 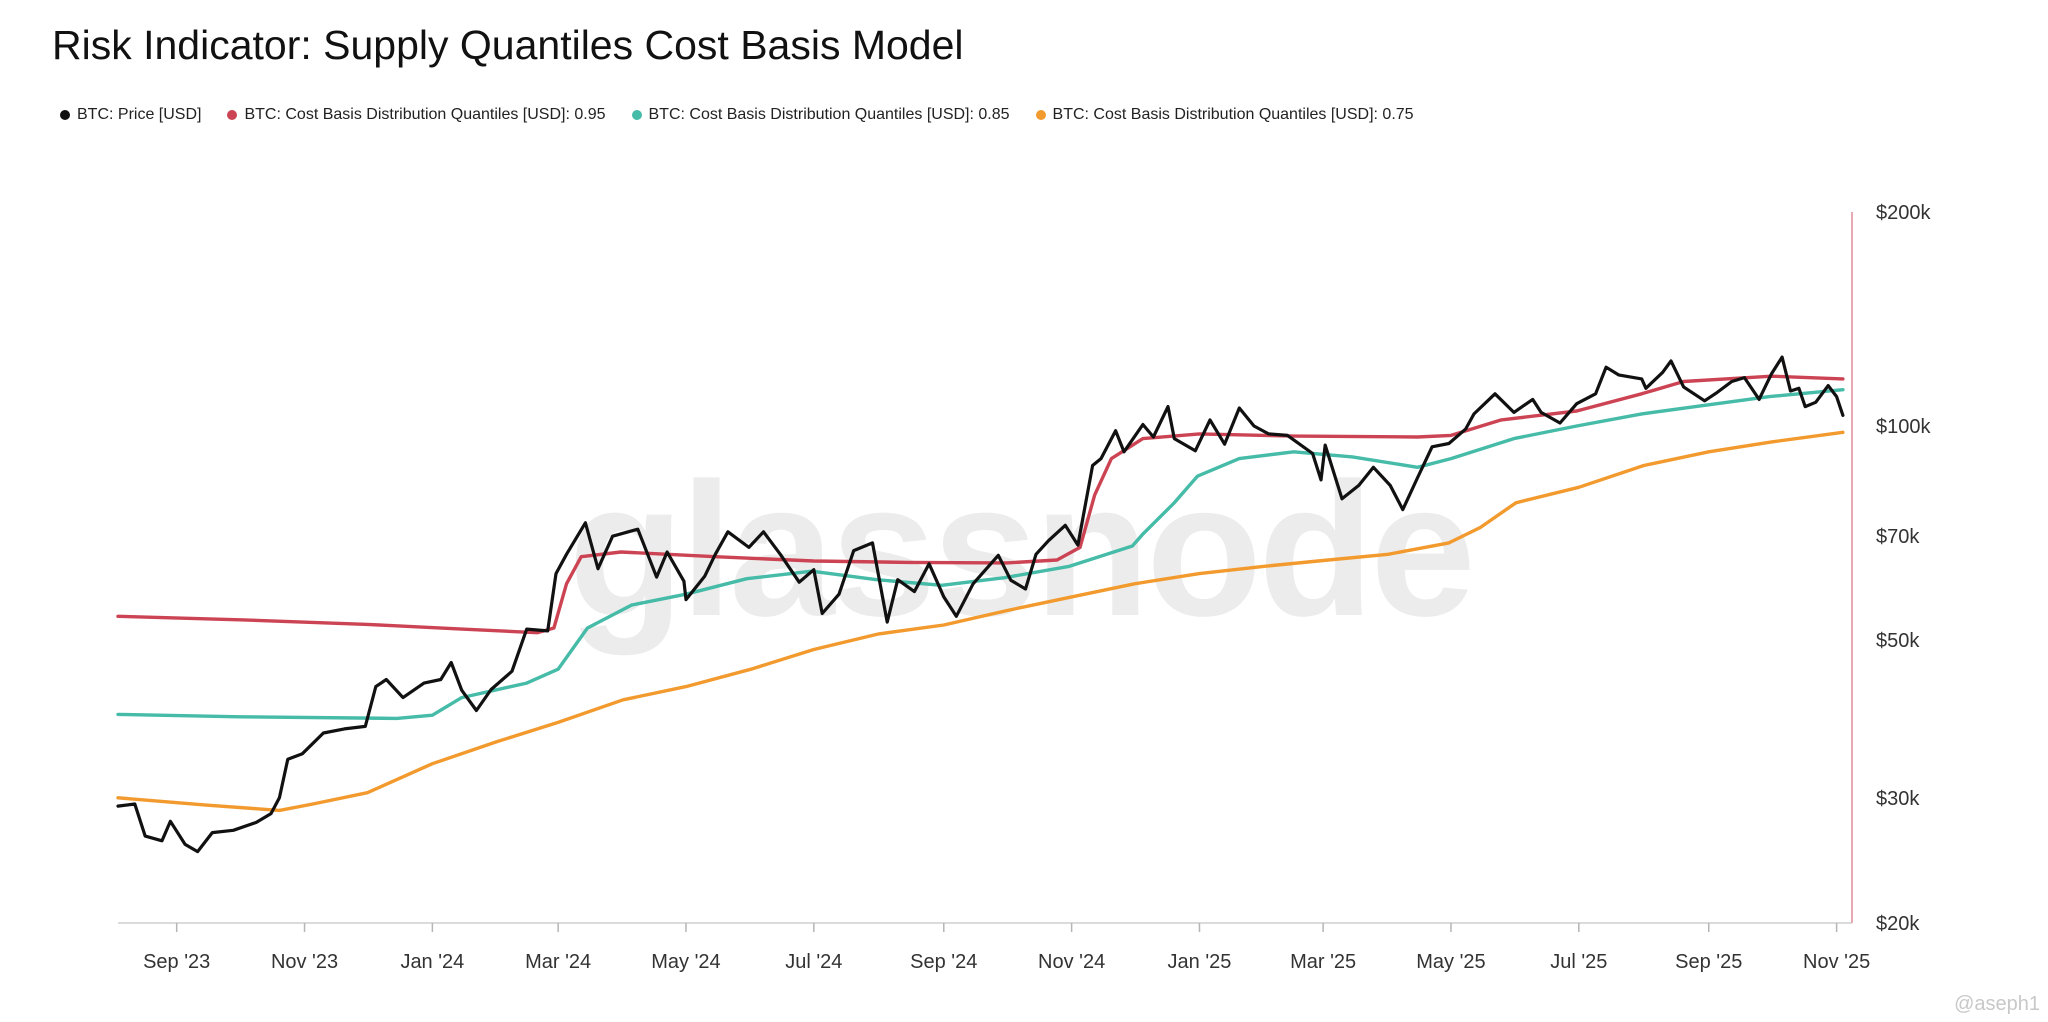 What do you see at coordinates (1898, 537) in the screenshot?
I see `y-tick-label: $70k` at bounding box center [1898, 537].